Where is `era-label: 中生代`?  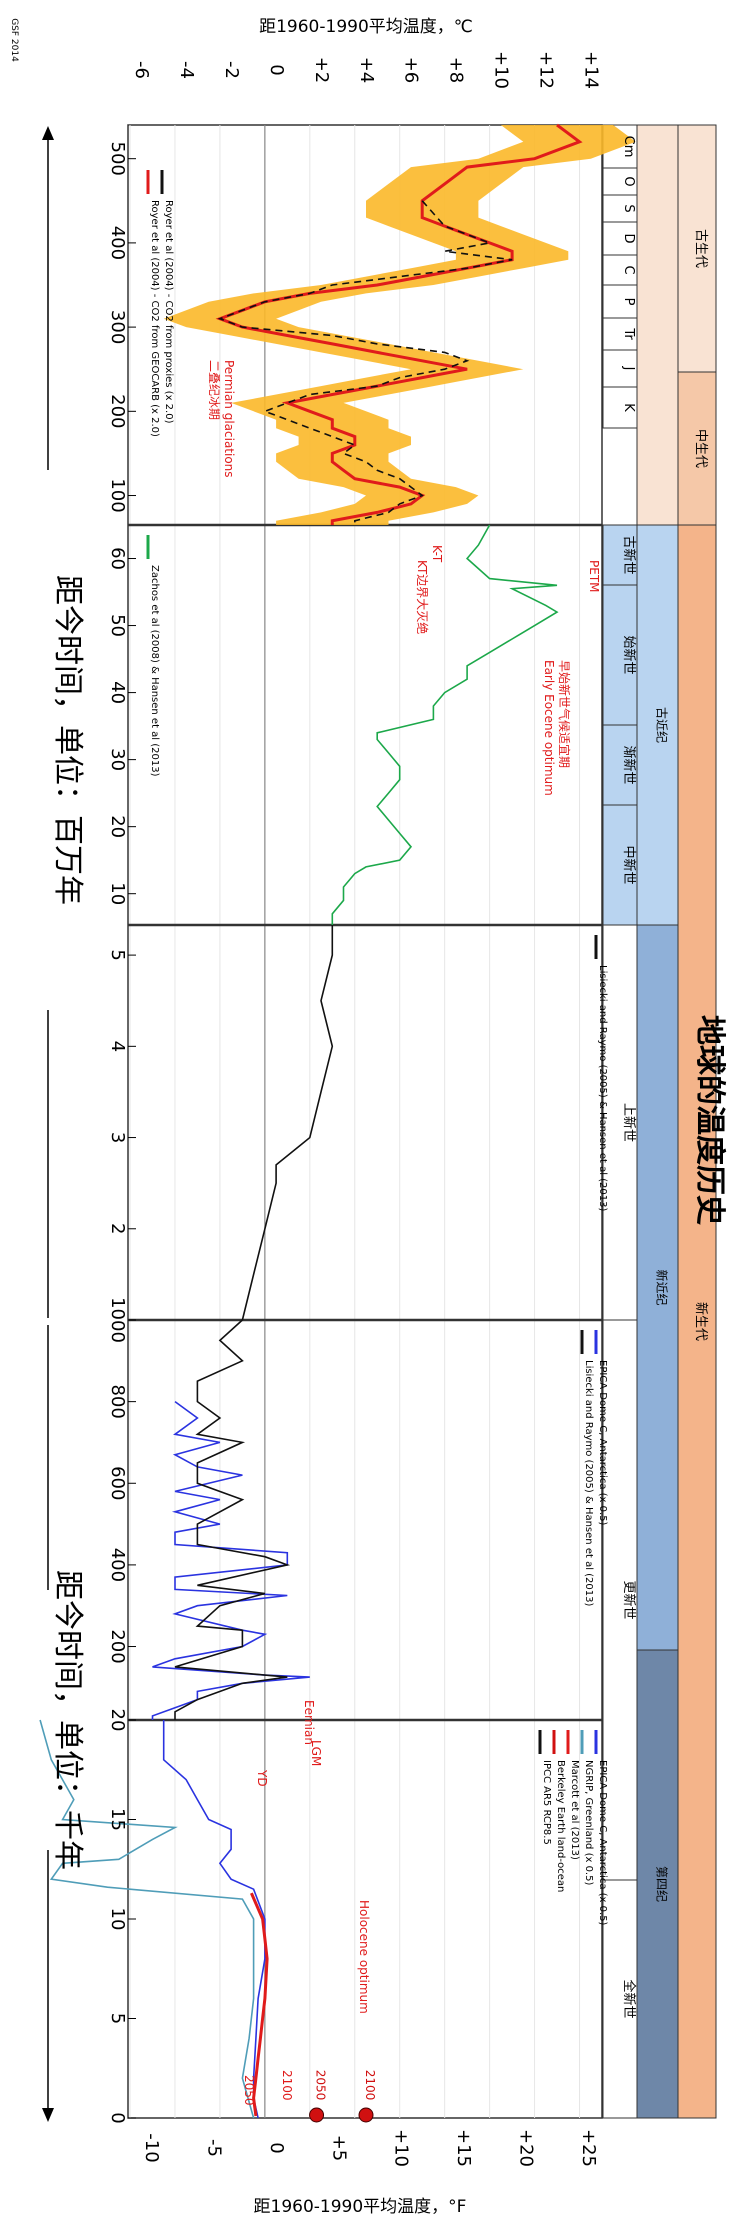
era-label: 中生代 is located at coordinates (700, 448).